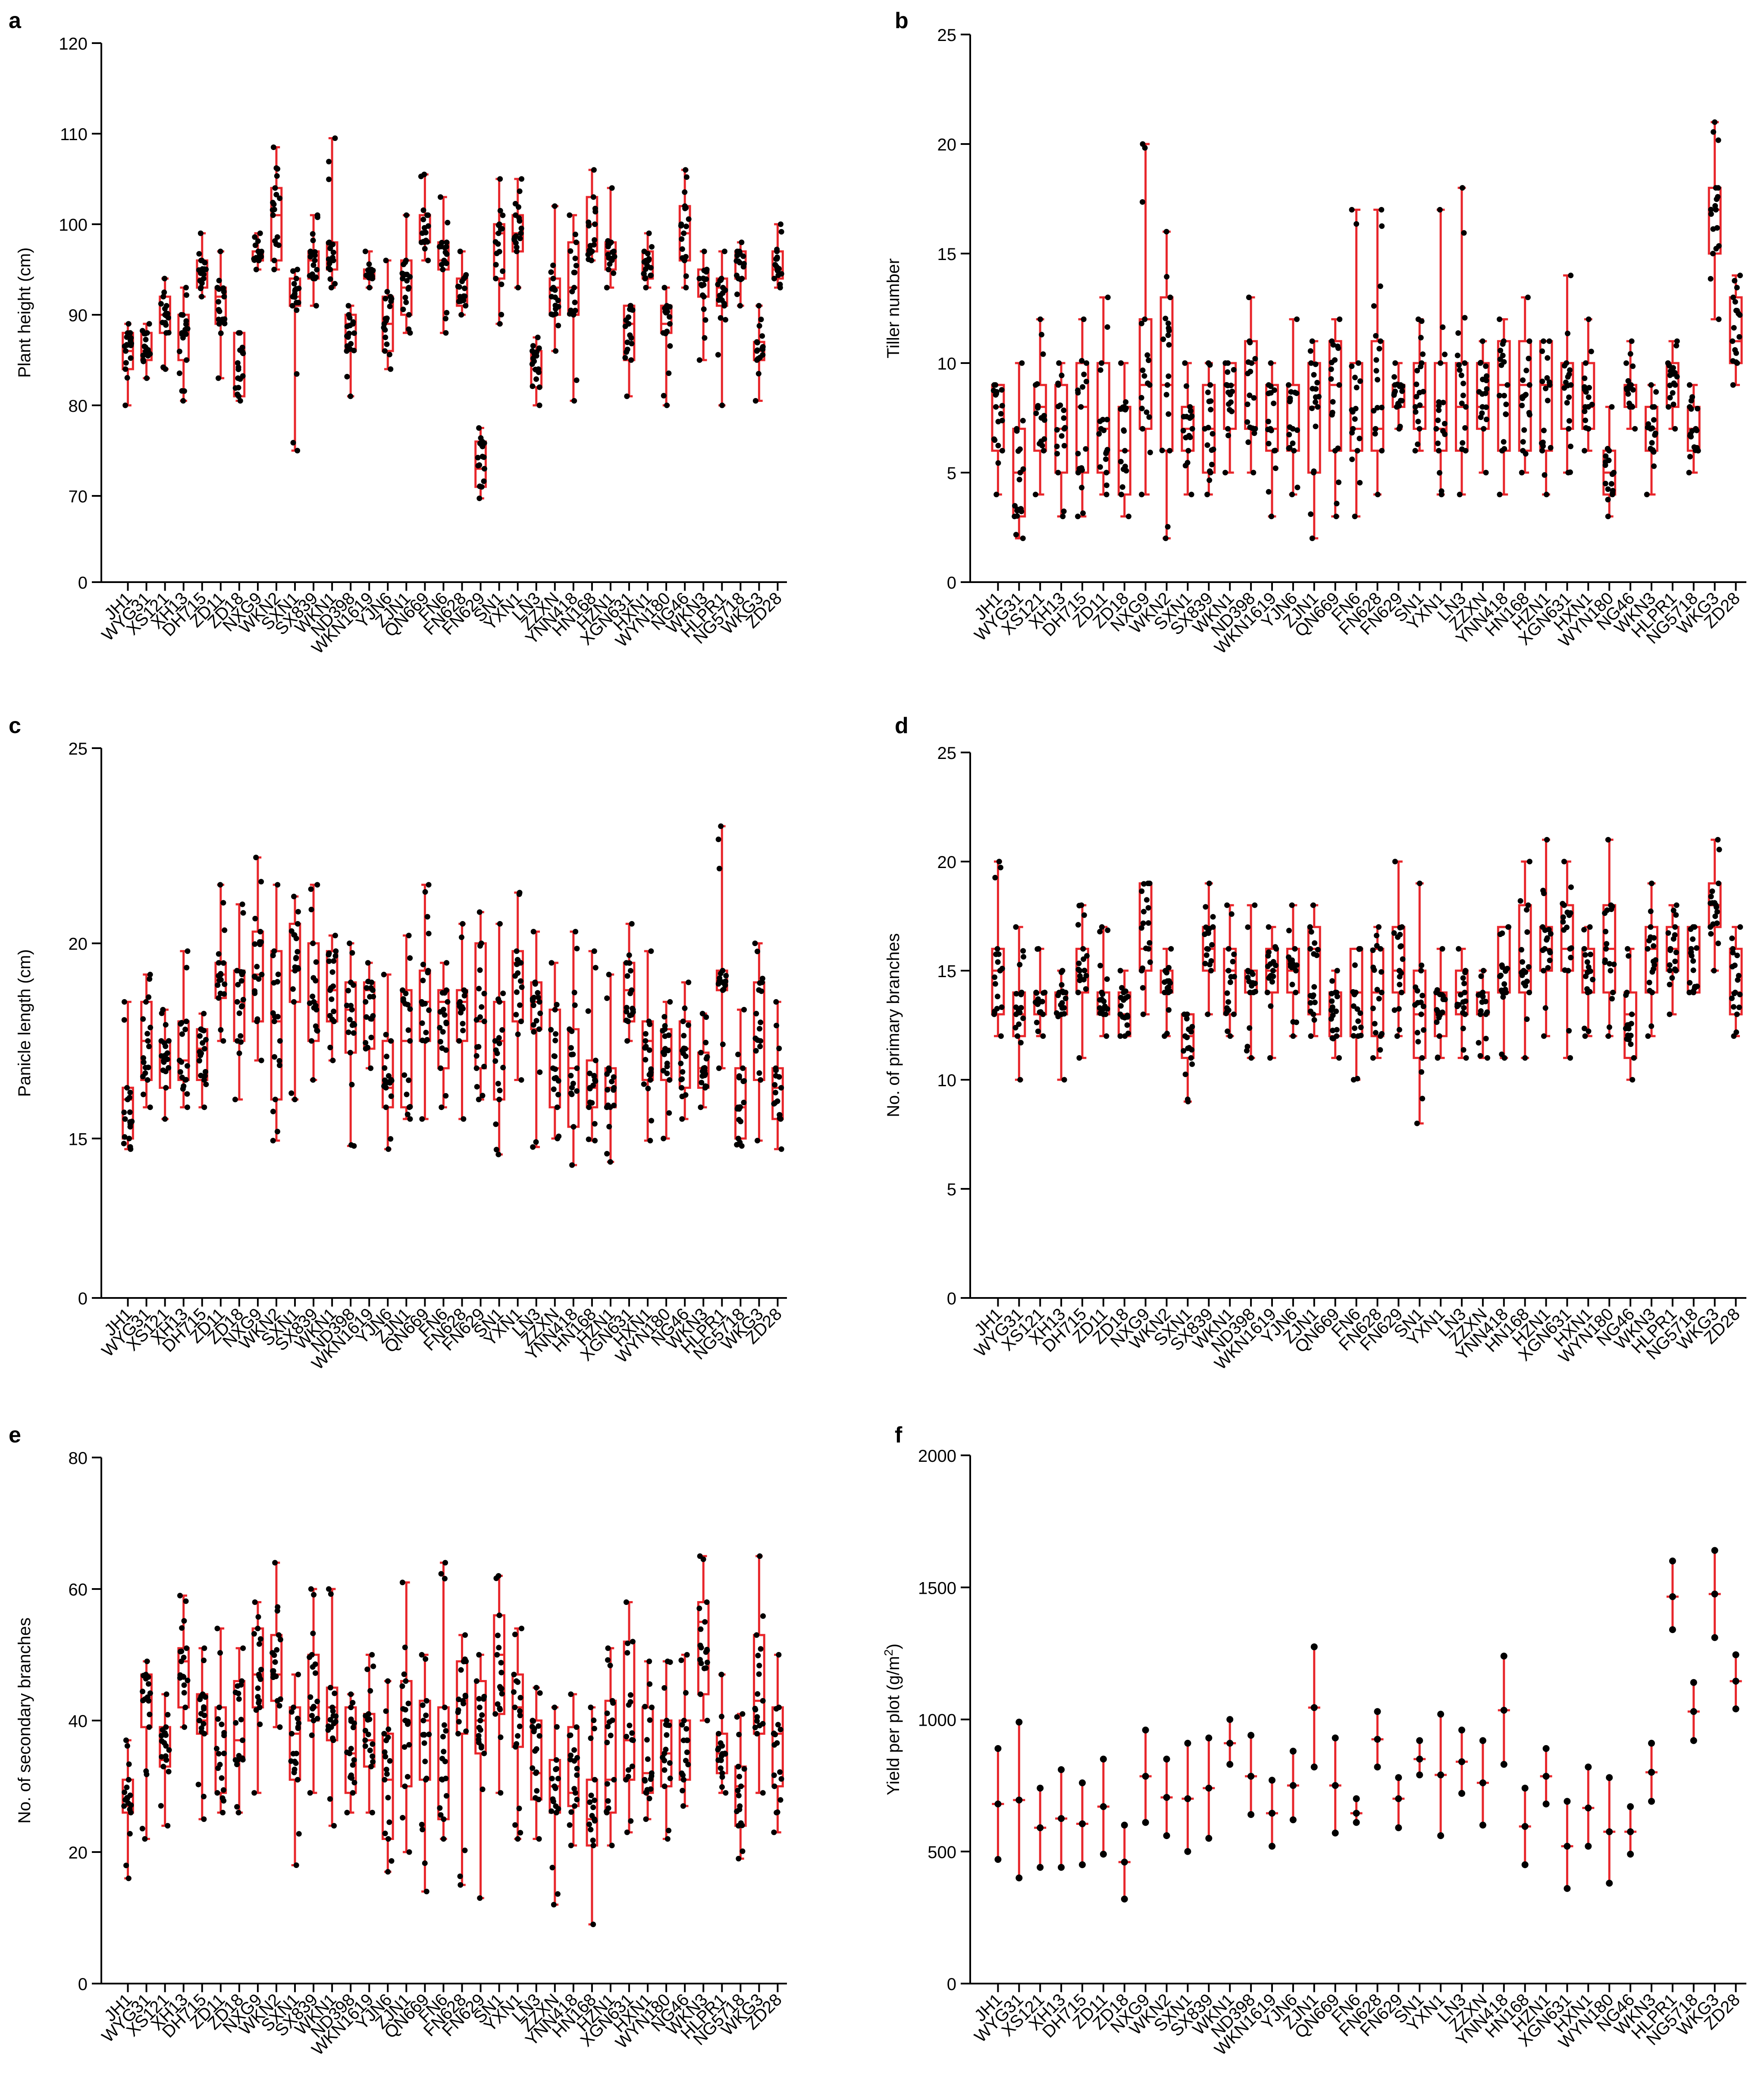  What do you see at coordinates (1167, 374) in the screenshot?
I see `box-WKN2` at bounding box center [1167, 374].